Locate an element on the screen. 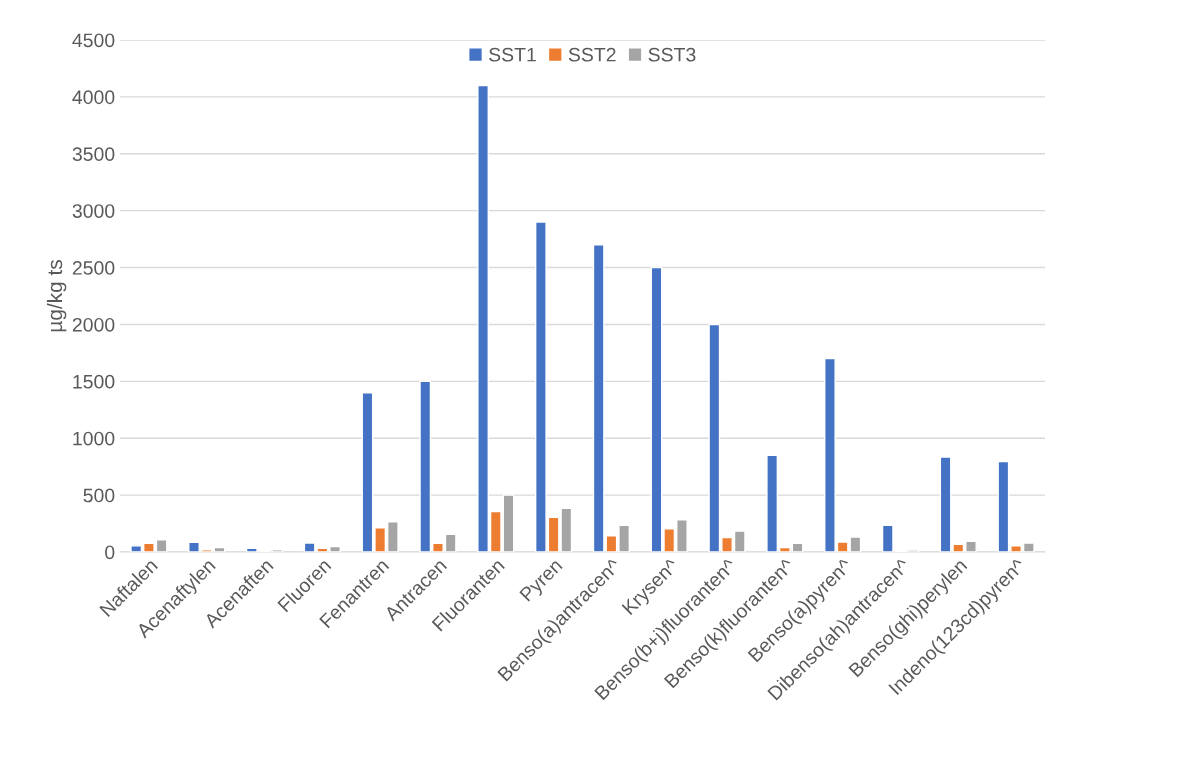  y-tick-label: 3500 is located at coordinates (93, 154).